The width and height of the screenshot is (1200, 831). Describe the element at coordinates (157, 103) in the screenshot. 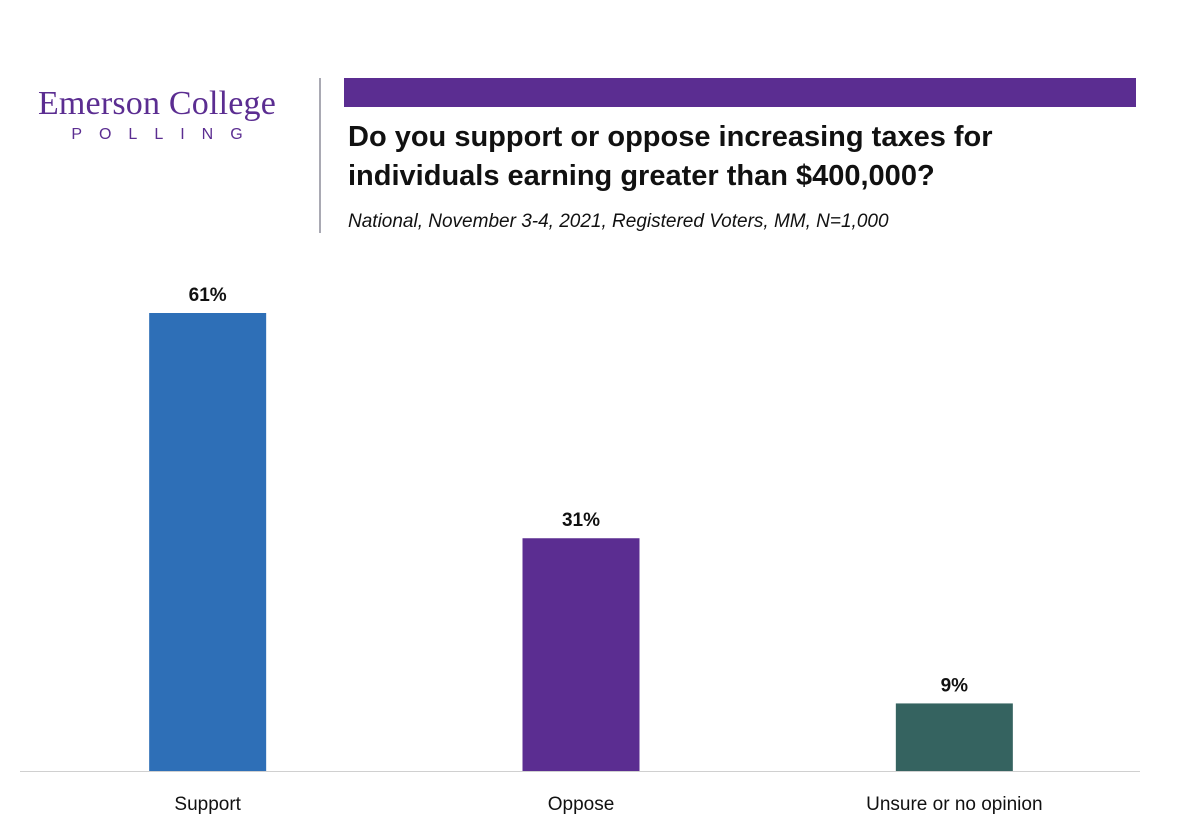

I see `logo-name: Emerson College` at that location.